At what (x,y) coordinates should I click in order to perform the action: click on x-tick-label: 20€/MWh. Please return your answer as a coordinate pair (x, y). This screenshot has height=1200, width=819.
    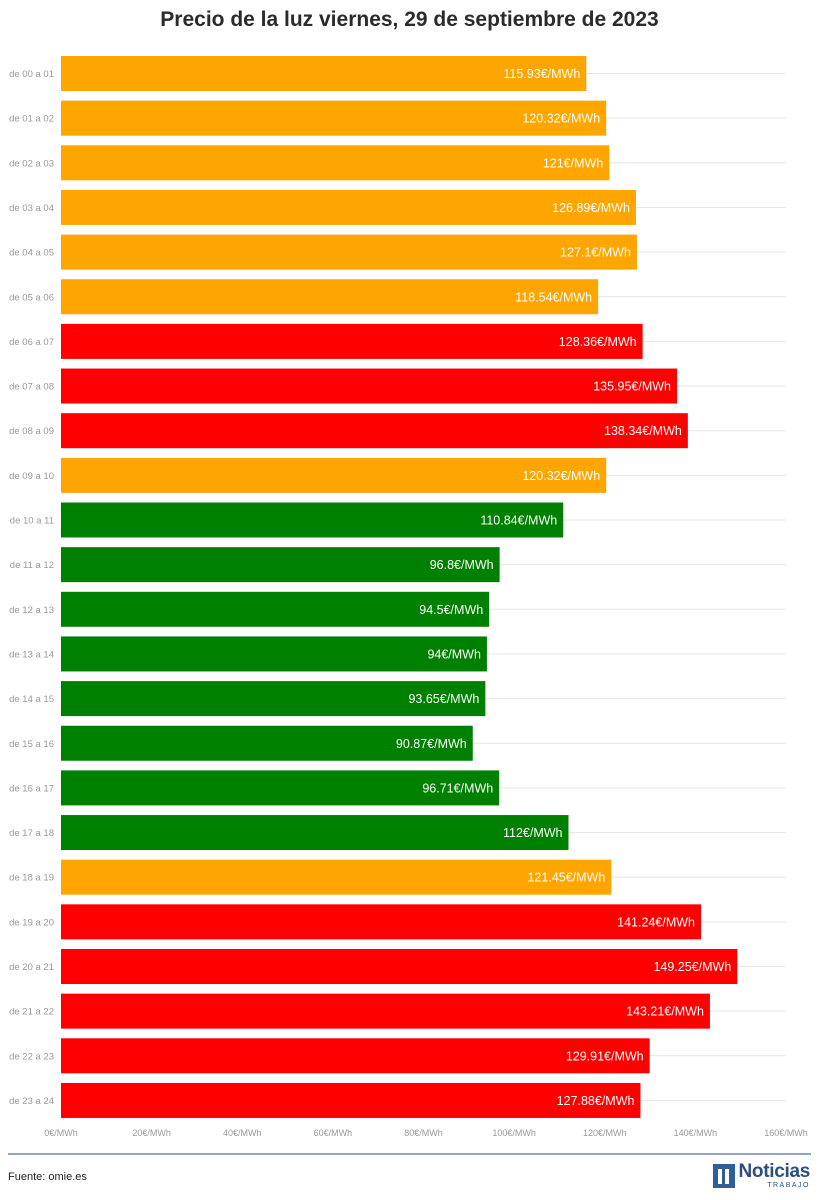
    Looking at the image, I should click on (151, 1133).